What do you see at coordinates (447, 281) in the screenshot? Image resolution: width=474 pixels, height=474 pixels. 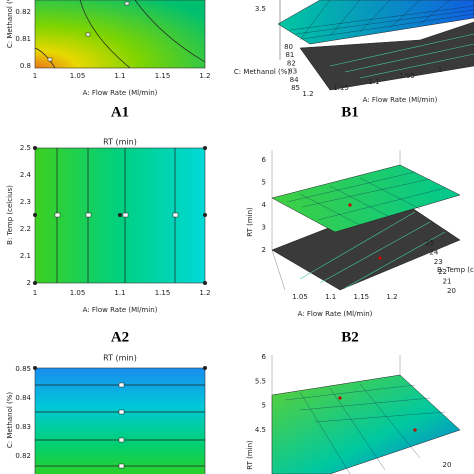 I see `tick-label: 21` at bounding box center [447, 281].